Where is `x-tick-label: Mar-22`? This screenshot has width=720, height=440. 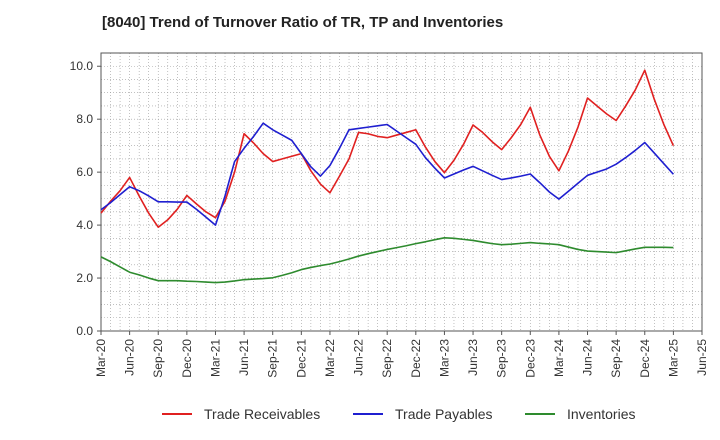
x-tick-label: Mar-22 is located at coordinates (330, 358).